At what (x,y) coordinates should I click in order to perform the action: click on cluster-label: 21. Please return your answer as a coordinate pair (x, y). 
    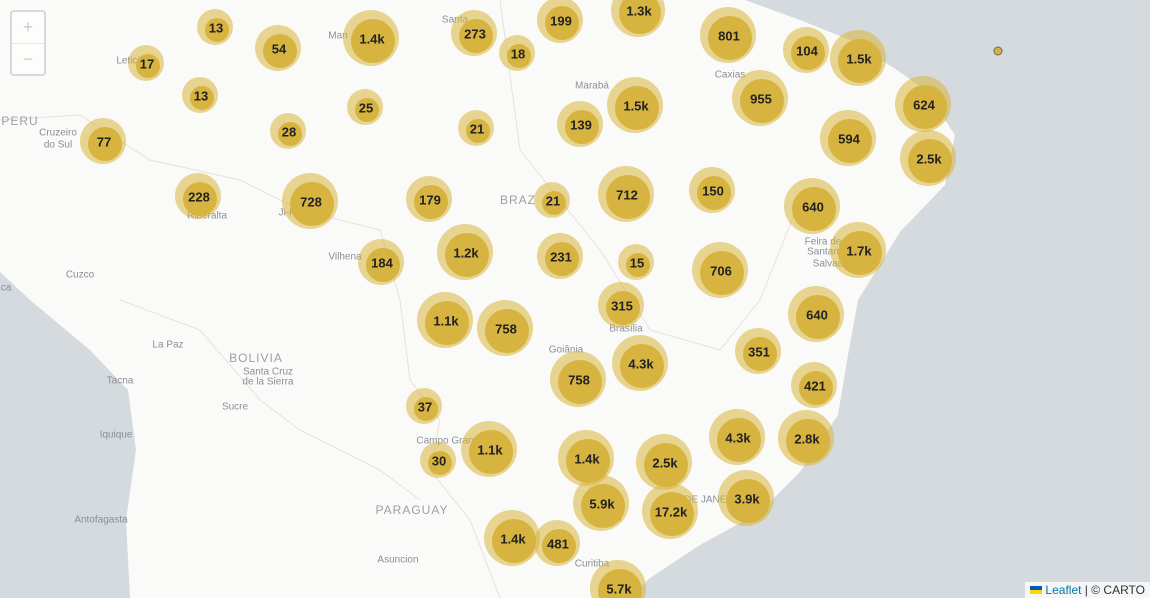
    Looking at the image, I should click on (477, 128).